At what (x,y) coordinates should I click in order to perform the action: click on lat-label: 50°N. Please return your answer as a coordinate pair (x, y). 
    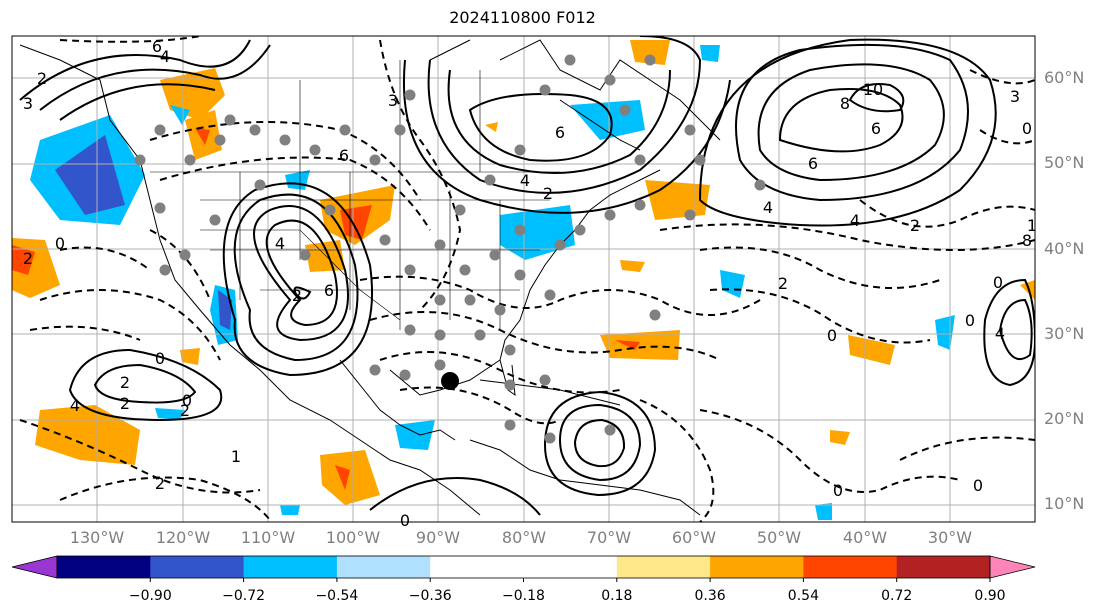
    Looking at the image, I should click on (1064, 162).